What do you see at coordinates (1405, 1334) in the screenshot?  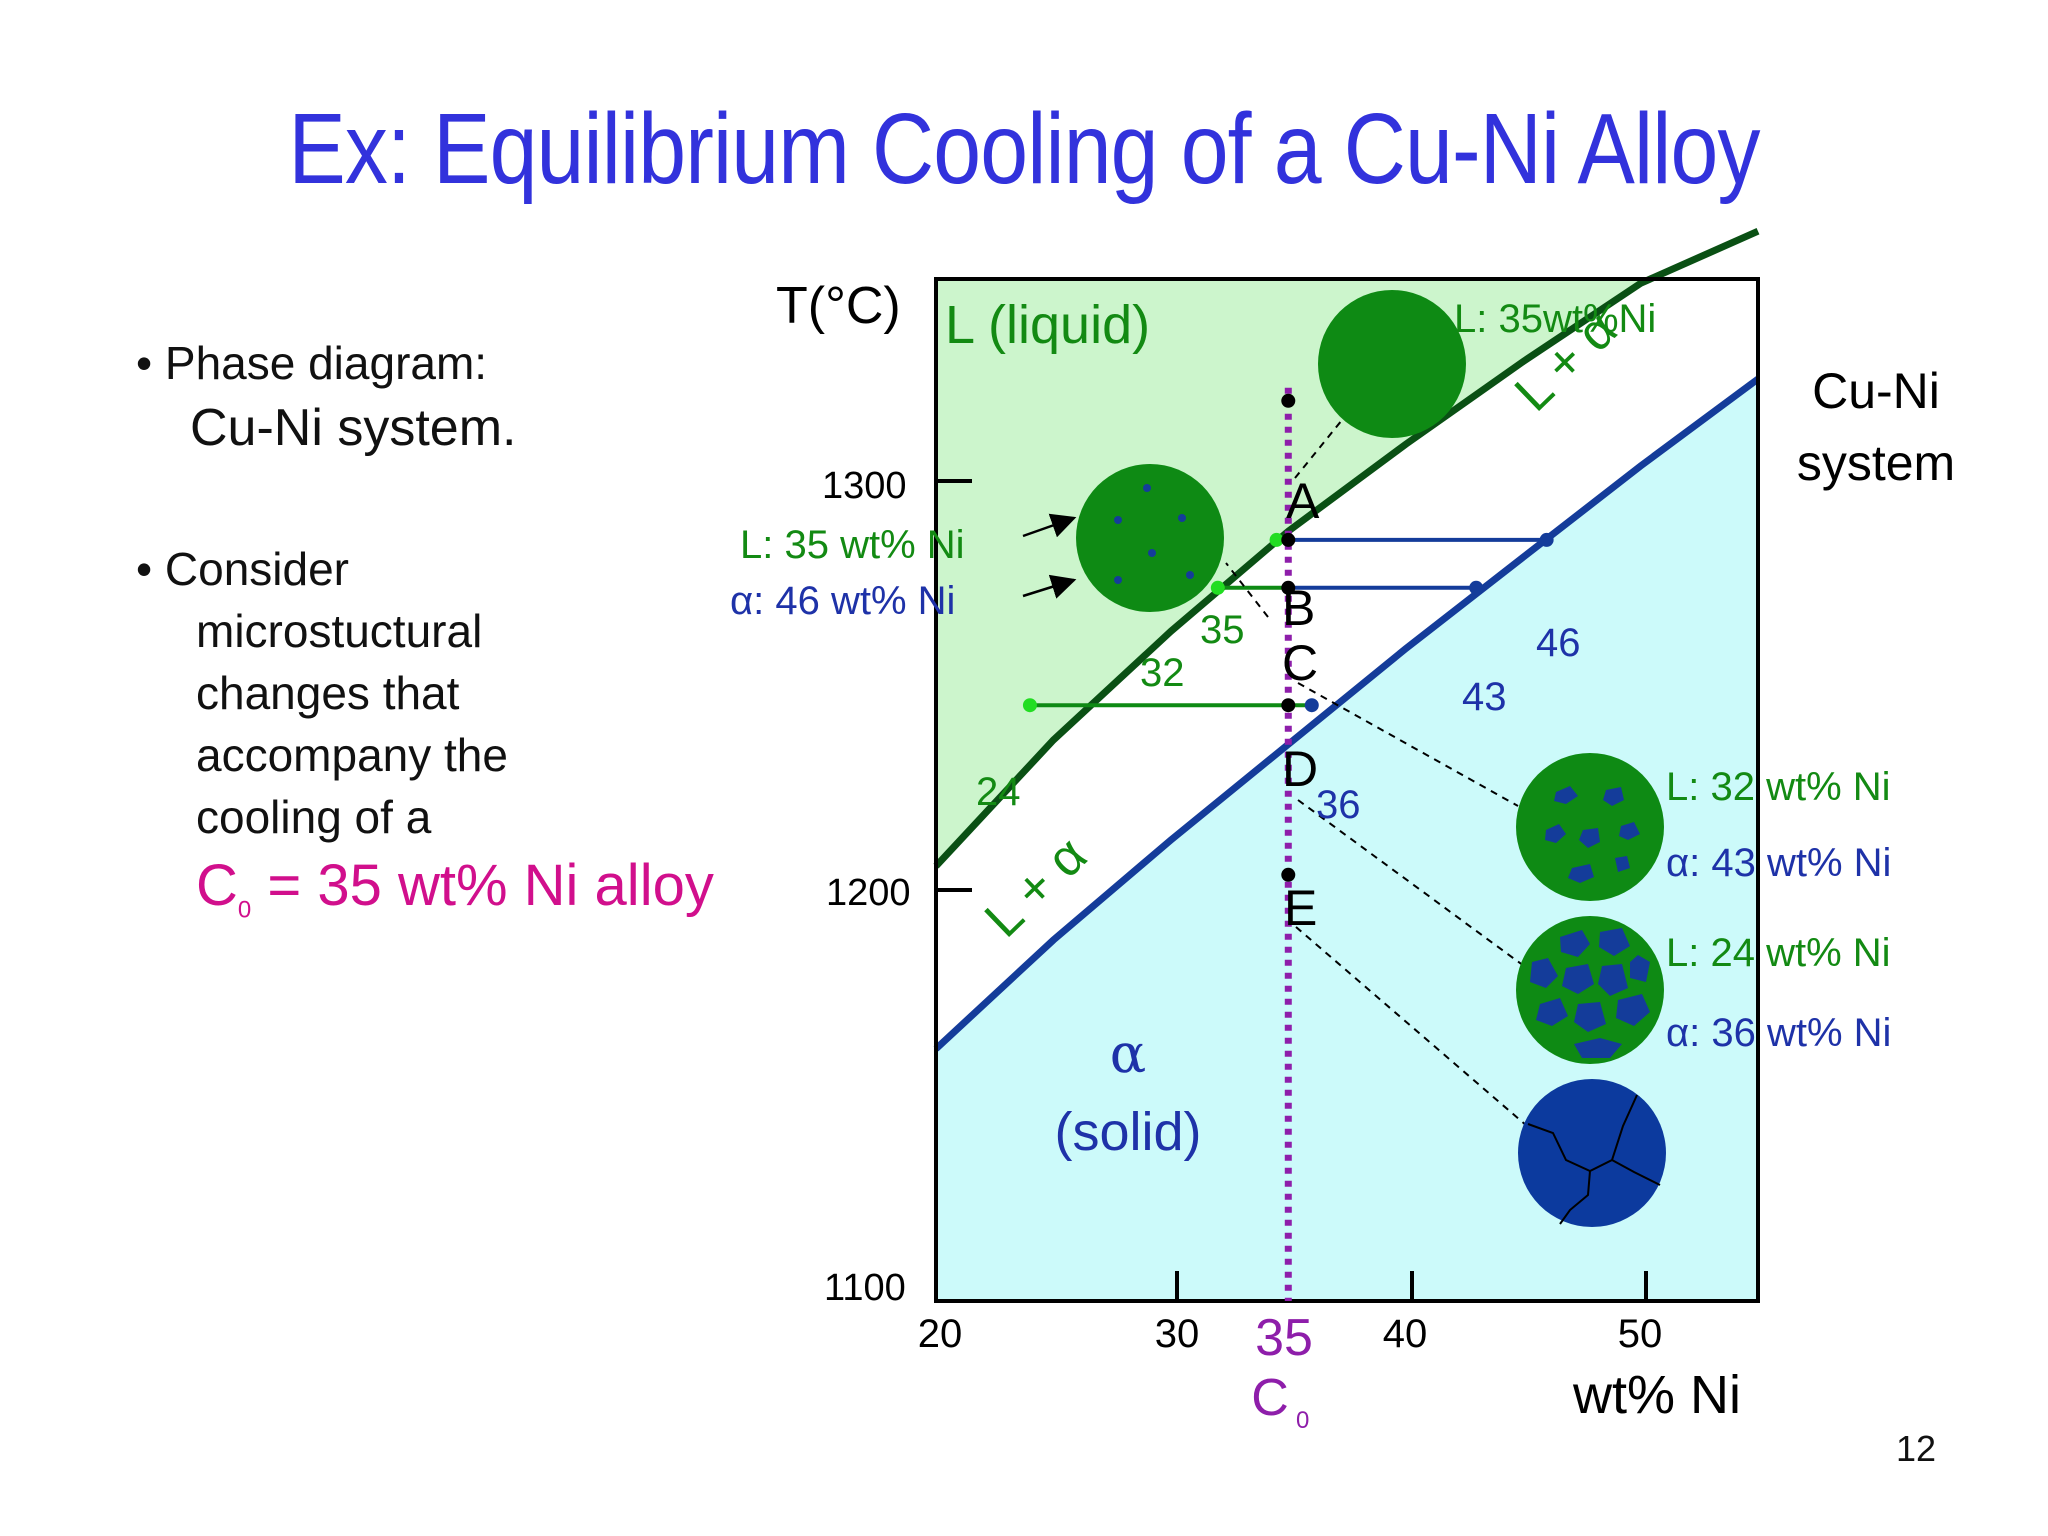 I see `x-tick-label: 40` at bounding box center [1405, 1334].